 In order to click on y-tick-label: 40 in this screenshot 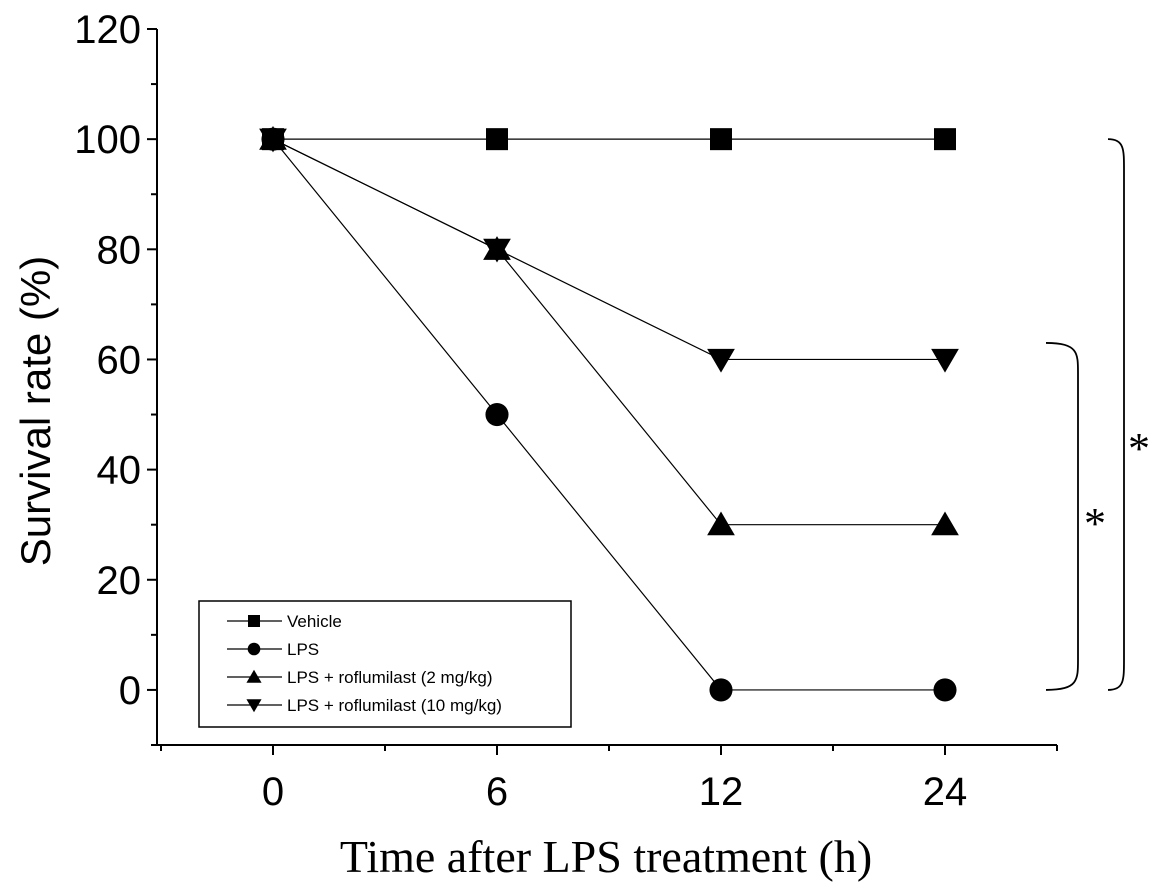, I will do `click(119, 471)`.